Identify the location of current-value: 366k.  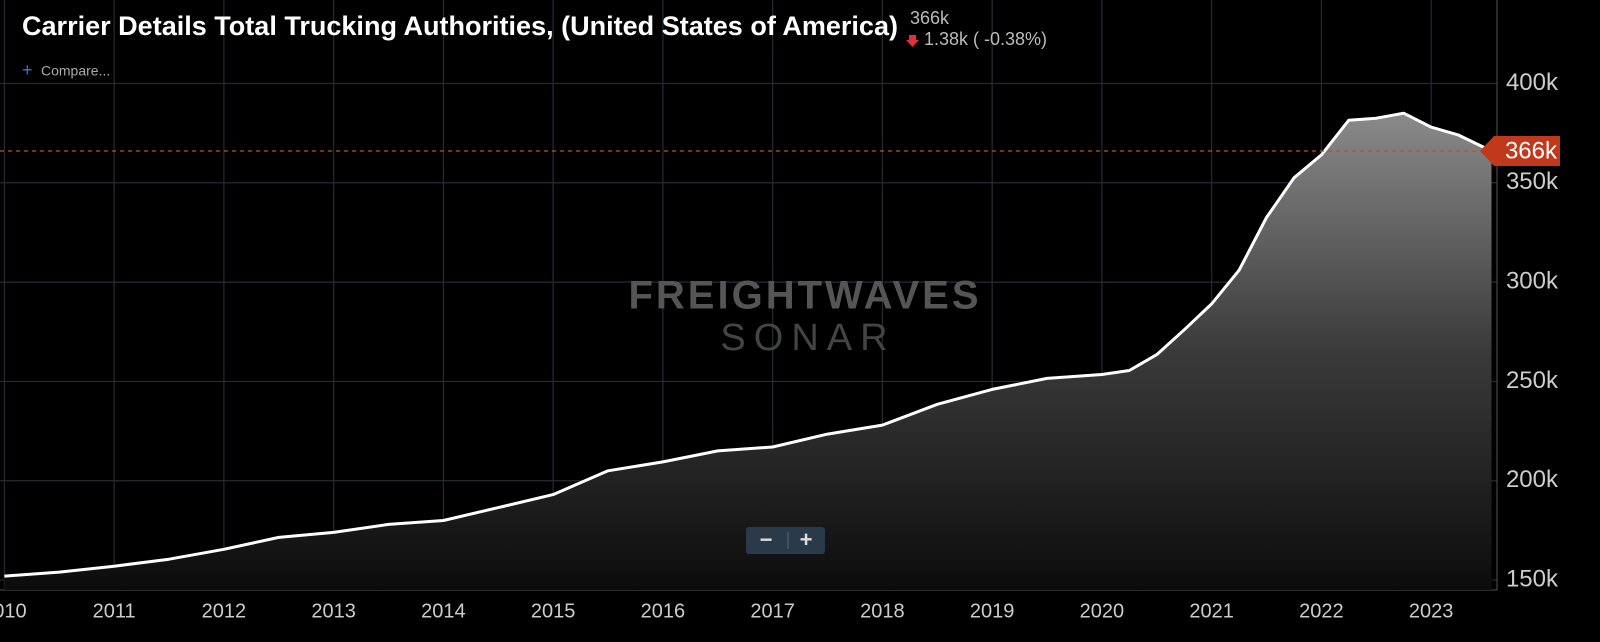
(930, 18).